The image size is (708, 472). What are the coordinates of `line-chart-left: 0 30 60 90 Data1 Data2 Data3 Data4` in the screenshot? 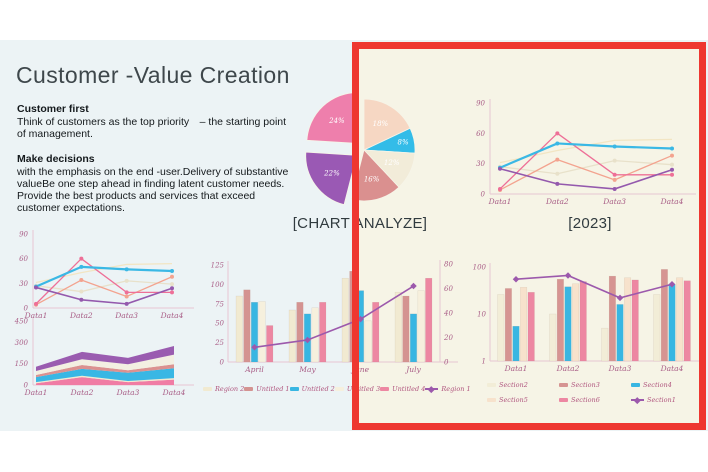 It's located at (101, 275).